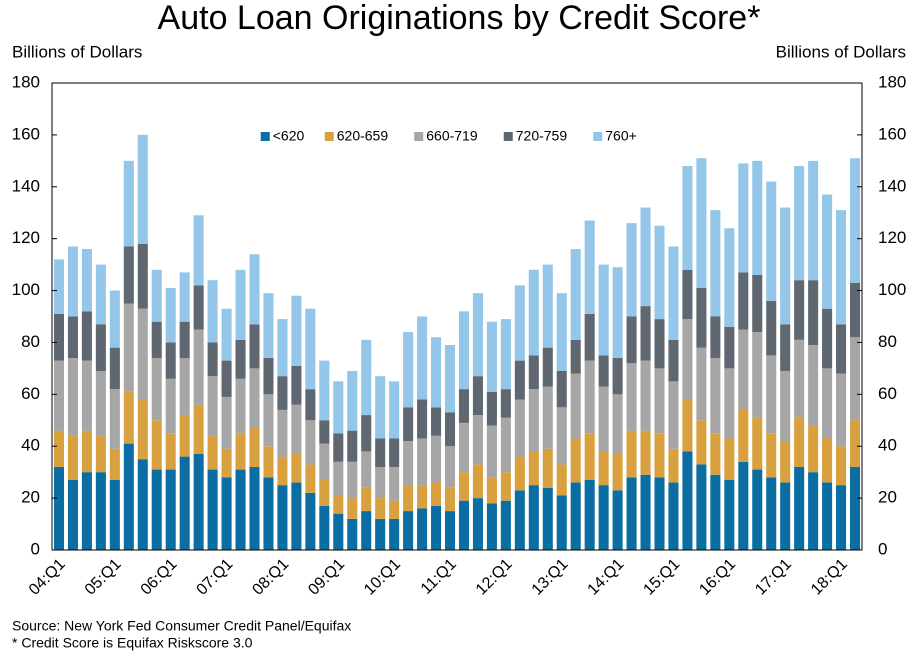  I want to click on y2-tick-label: 160, so click(892, 133).